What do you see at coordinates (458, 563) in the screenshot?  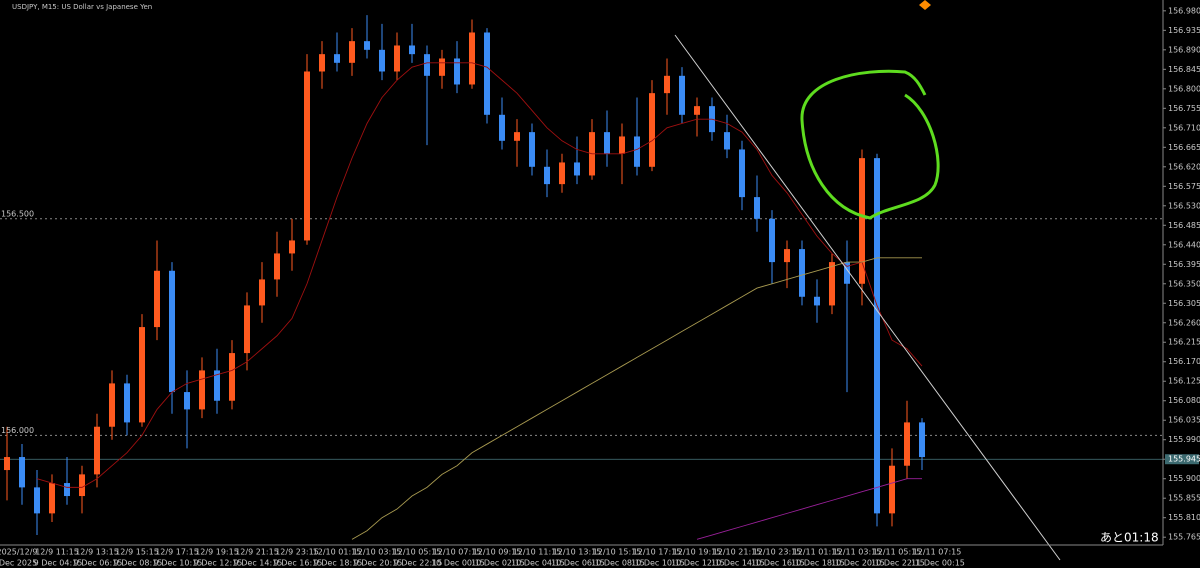 I see `x-tick-label: 10 Dec 00:15` at bounding box center [458, 563].